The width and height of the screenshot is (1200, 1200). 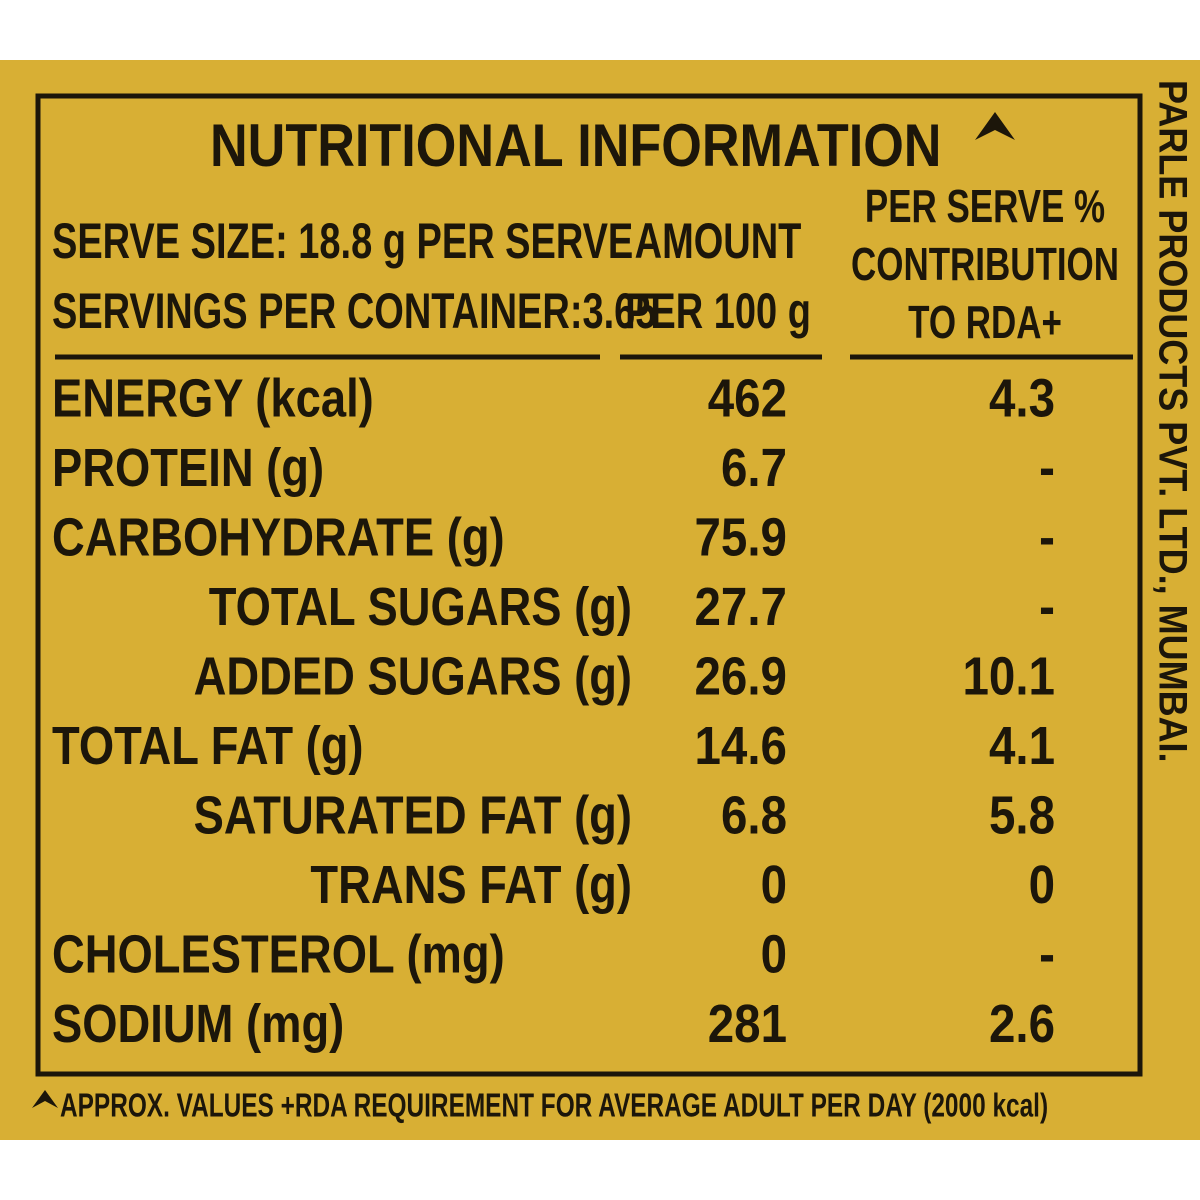 What do you see at coordinates (471, 884) in the screenshot?
I see `nutrient-name: TRANS FAT (g)` at bounding box center [471, 884].